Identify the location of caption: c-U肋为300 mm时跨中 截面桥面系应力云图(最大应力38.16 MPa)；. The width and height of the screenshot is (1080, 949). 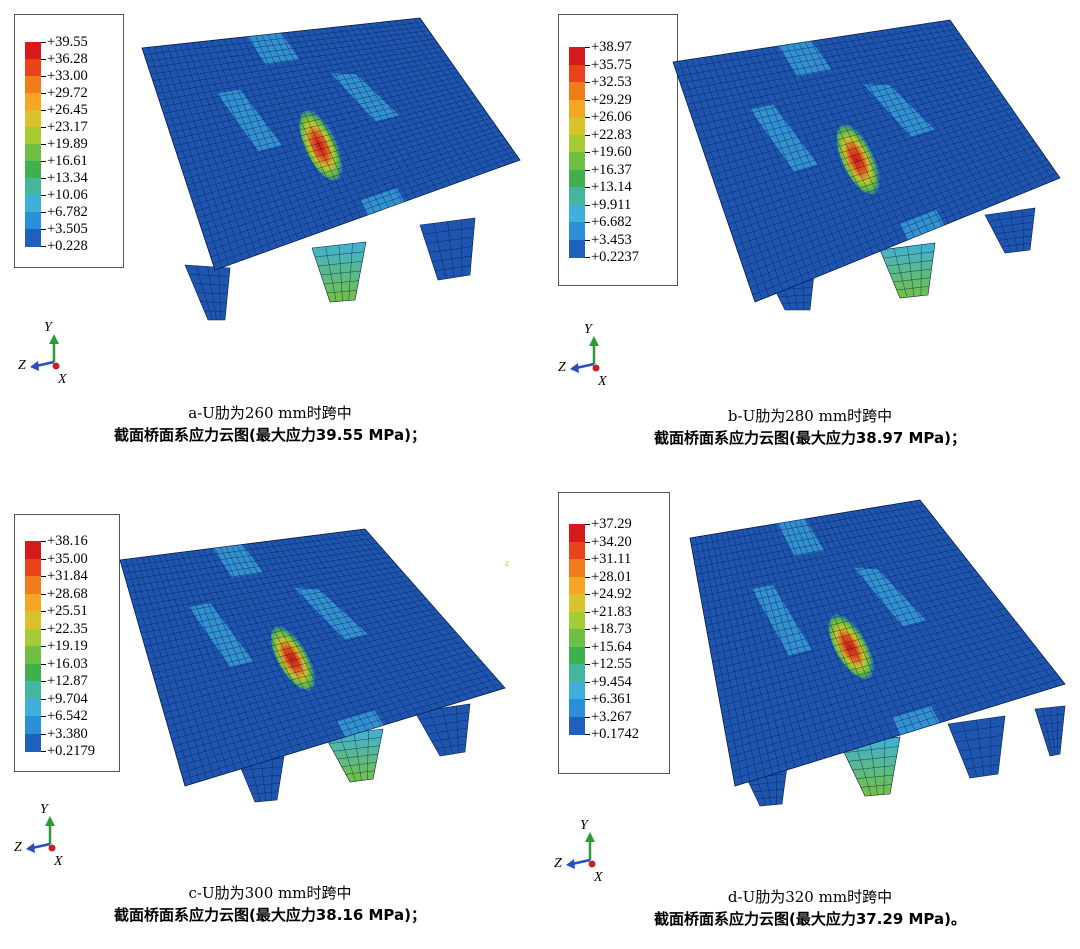
(270, 904).